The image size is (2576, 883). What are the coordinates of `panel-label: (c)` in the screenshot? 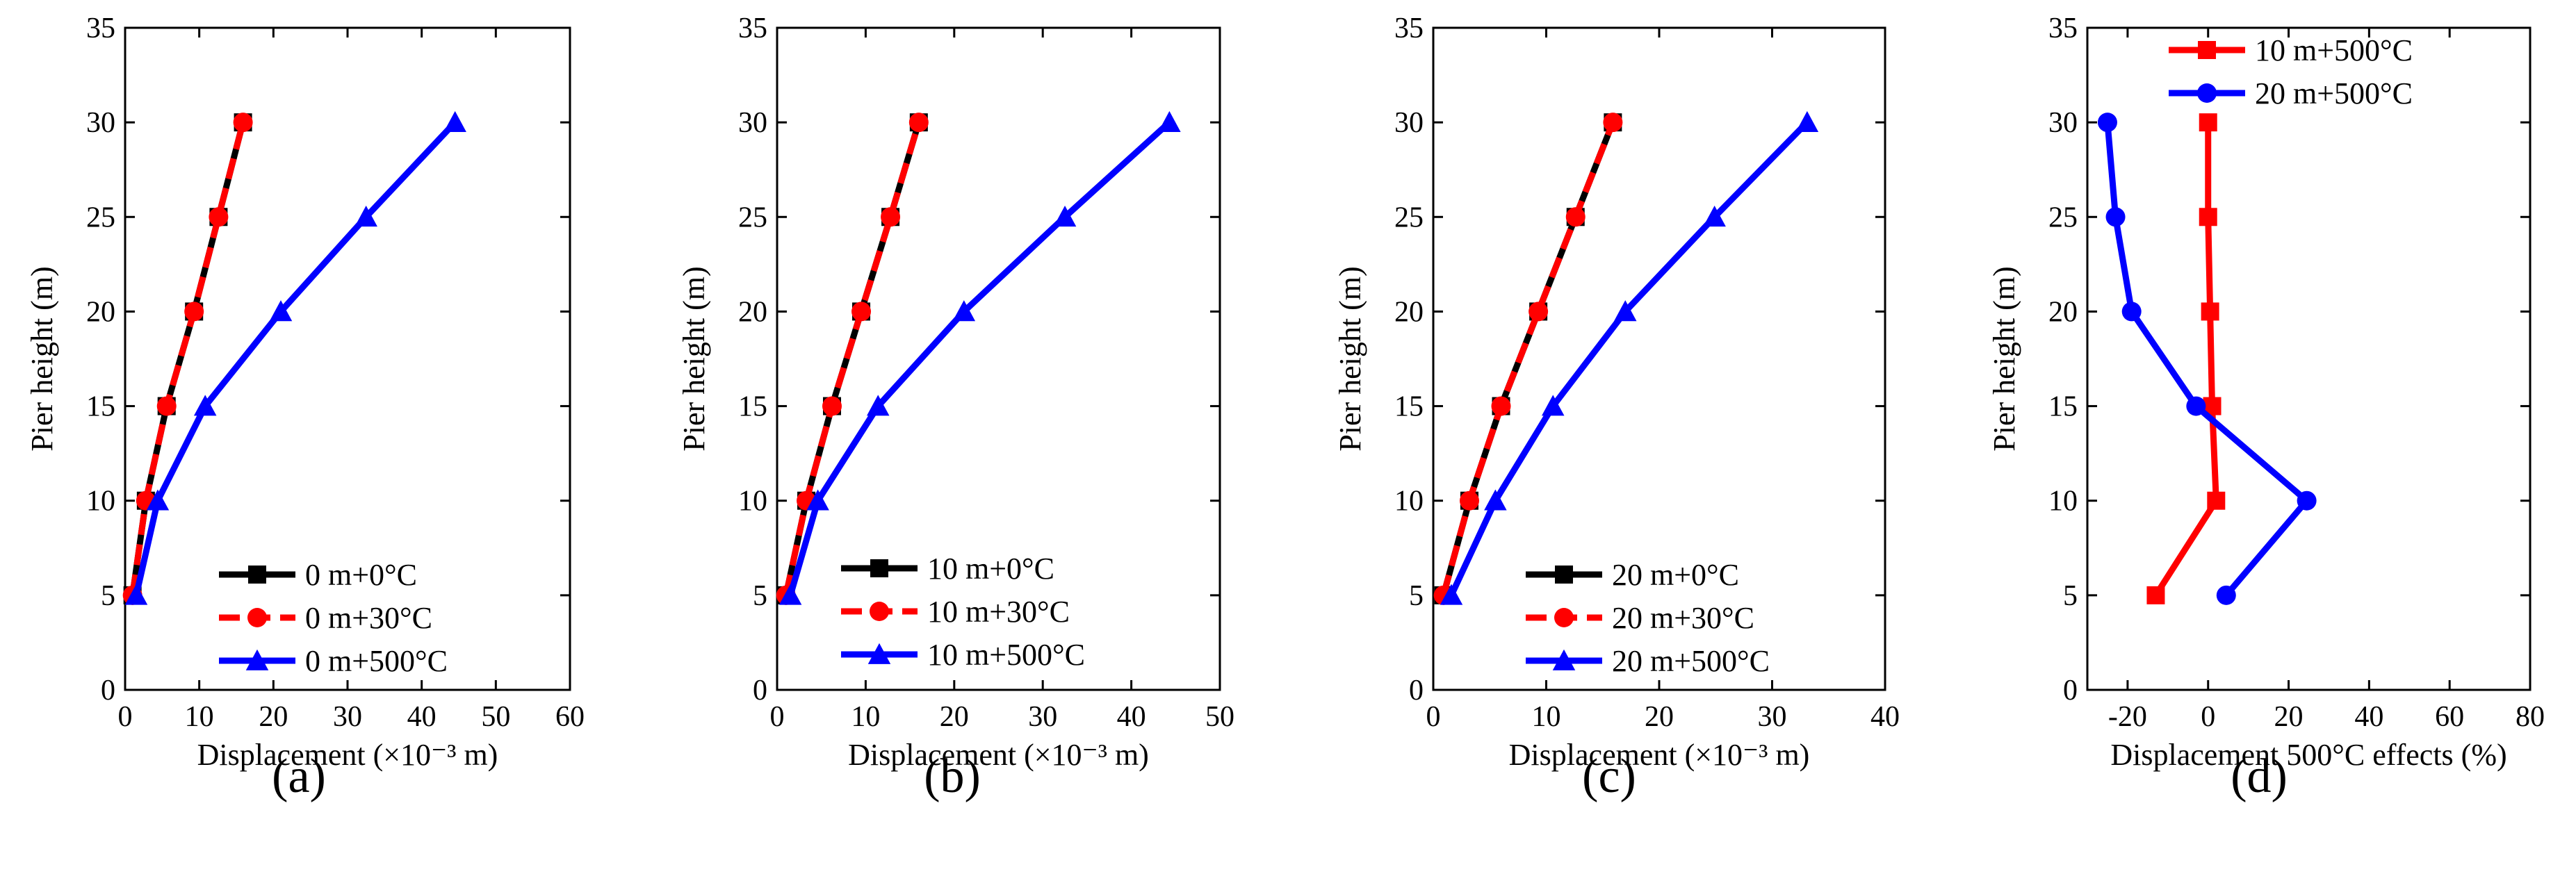 It's located at (1609, 776).